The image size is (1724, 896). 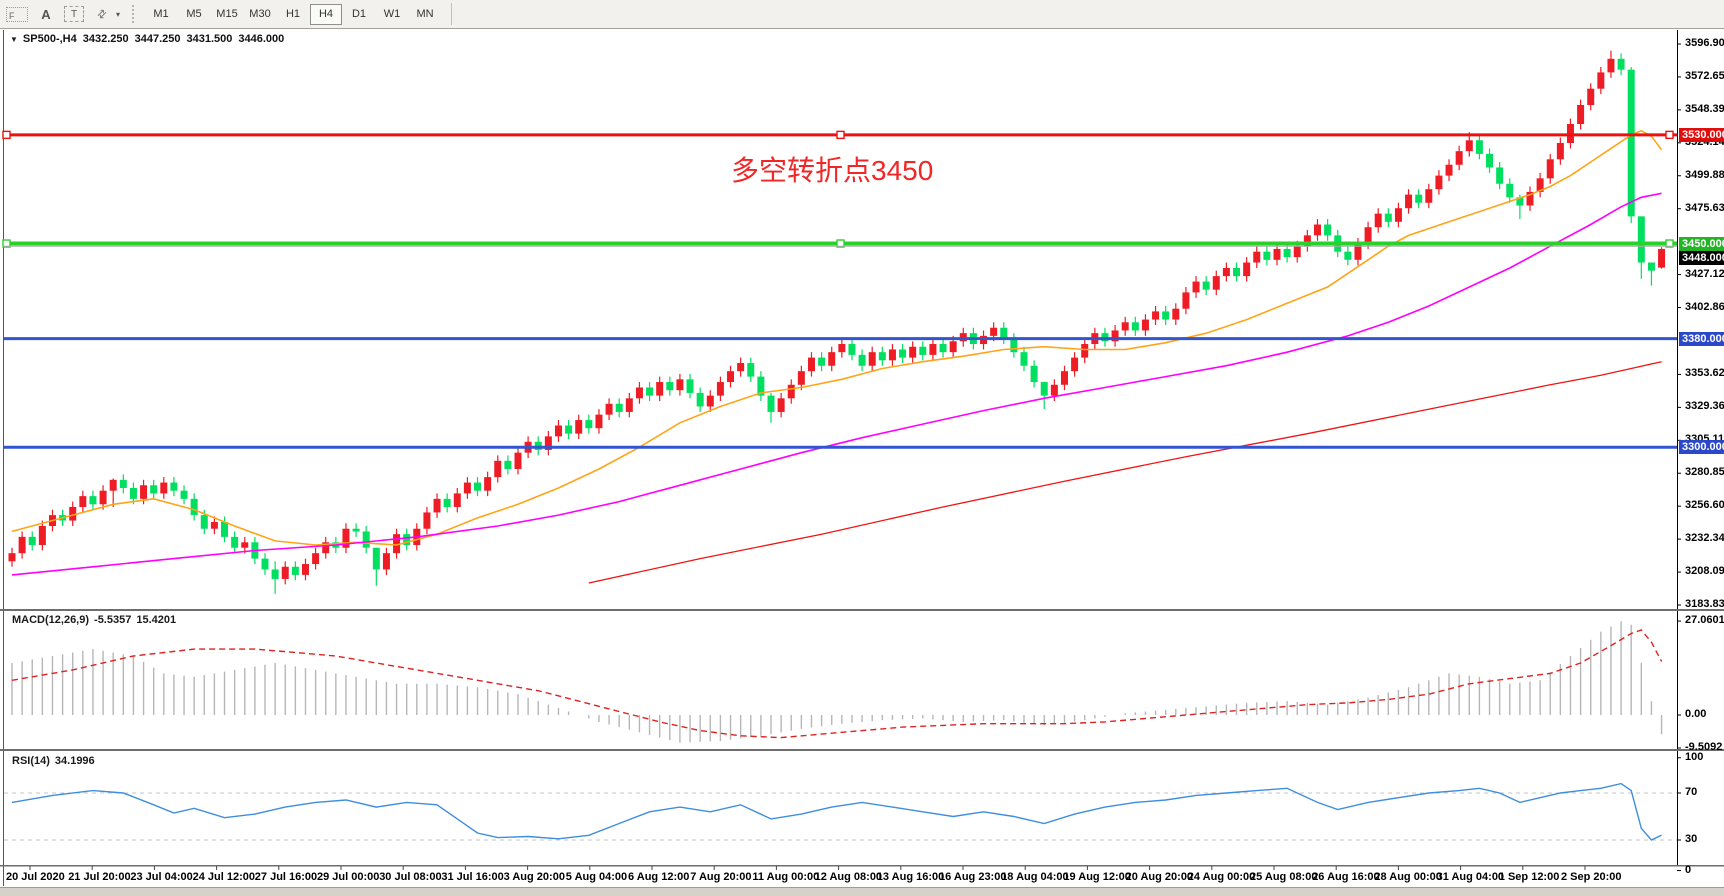 I want to click on timeframe-button-D1: D1, so click(x=359, y=13).